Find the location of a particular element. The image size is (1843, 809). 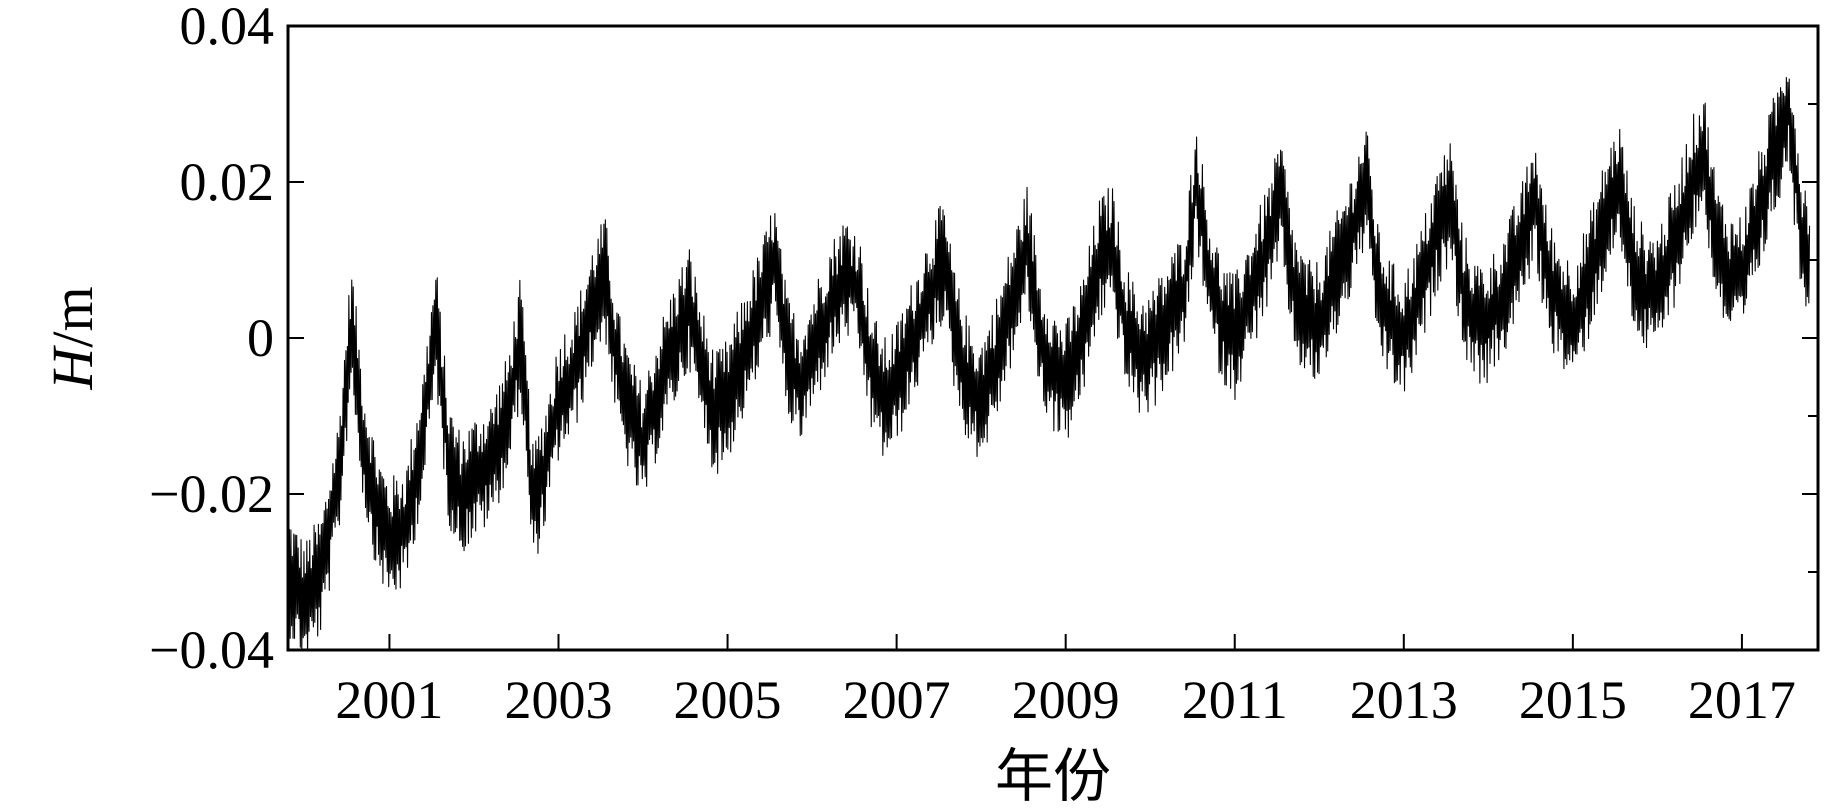

y-tick-label: −0.04 is located at coordinates (211, 650).